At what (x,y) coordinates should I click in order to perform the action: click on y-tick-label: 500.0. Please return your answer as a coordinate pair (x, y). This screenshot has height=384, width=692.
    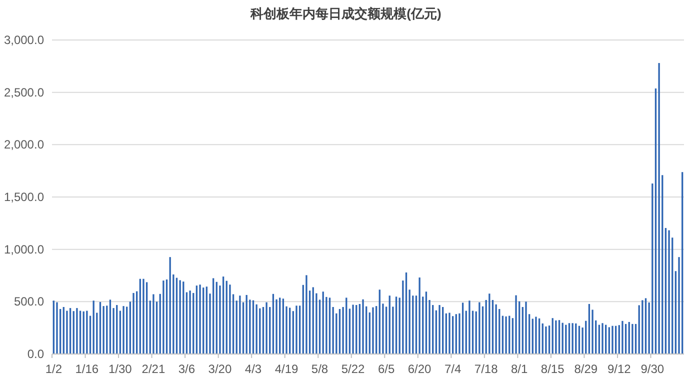
    Looking at the image, I should click on (29, 301).